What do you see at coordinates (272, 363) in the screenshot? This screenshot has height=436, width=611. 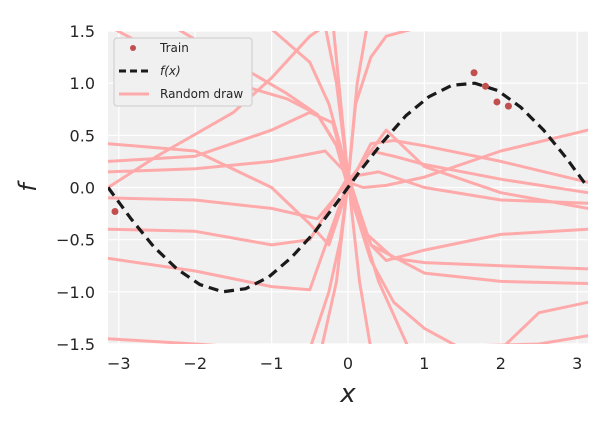 I see `x-tick-label: −1` at bounding box center [272, 363].